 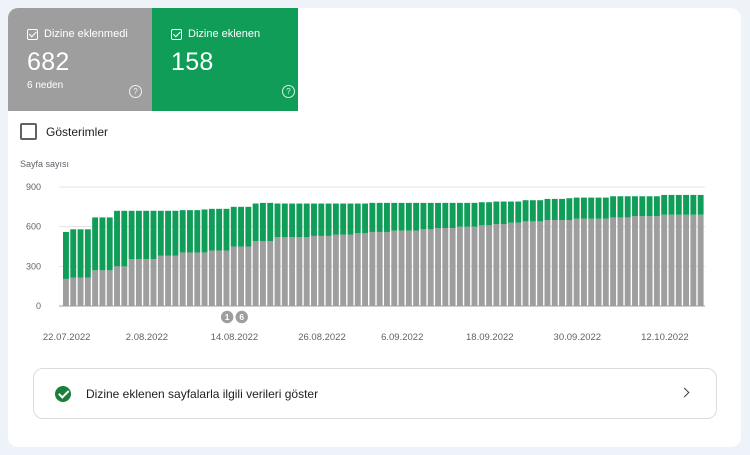 I want to click on not-indexed-tile: Dizine eklenmedi 682 6 neden ?, so click(x=80, y=59).